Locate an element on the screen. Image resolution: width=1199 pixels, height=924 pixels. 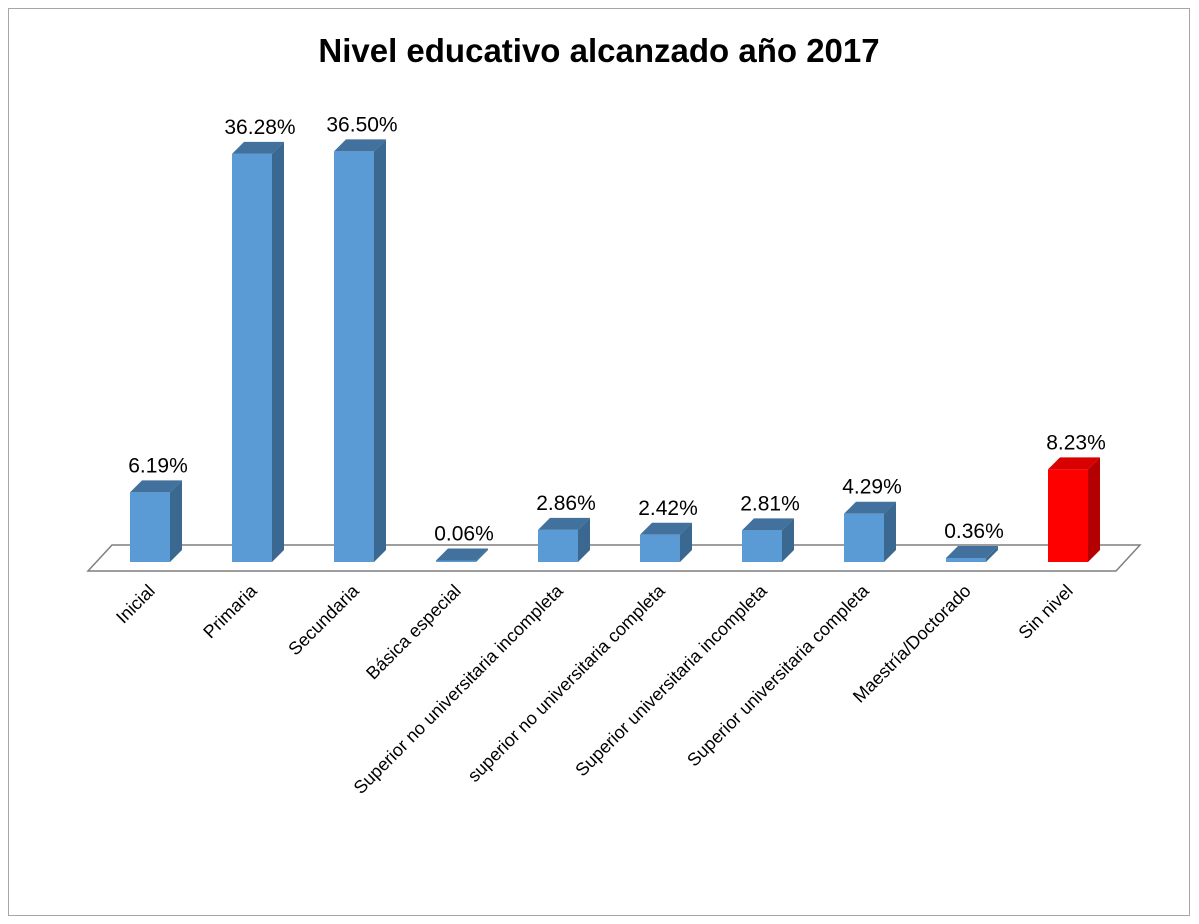
x-tick-label: Inicial is located at coordinates (135, 604).